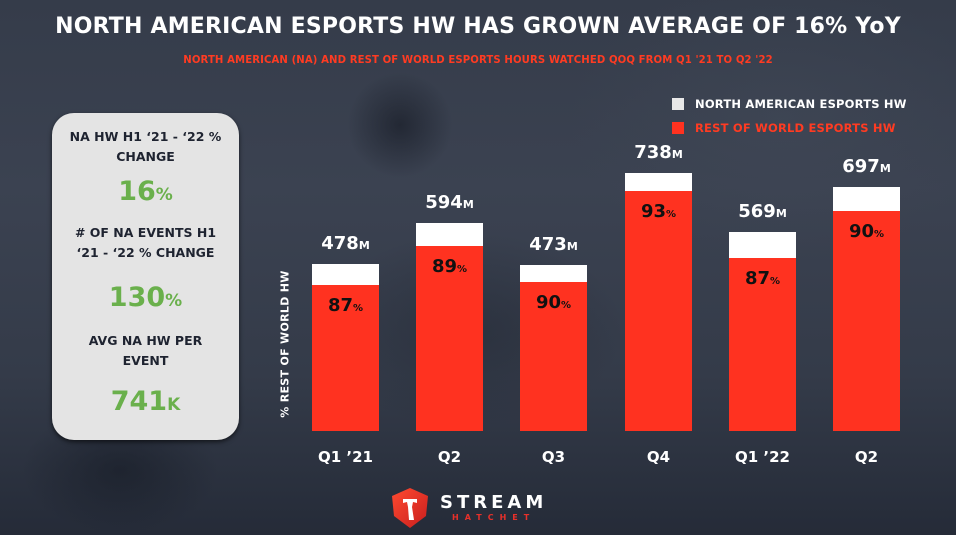  What do you see at coordinates (444, 203) in the screenshot?
I see `bar-total-value: 594` at bounding box center [444, 203].